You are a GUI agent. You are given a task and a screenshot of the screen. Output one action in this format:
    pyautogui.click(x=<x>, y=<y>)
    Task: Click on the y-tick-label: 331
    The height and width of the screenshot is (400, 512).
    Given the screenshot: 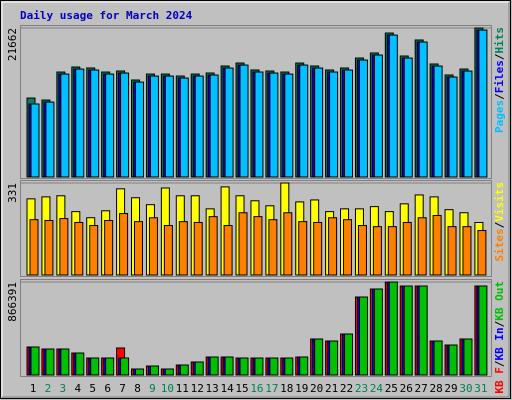 What is the action you would take?
    pyautogui.click(x=12, y=193)
    